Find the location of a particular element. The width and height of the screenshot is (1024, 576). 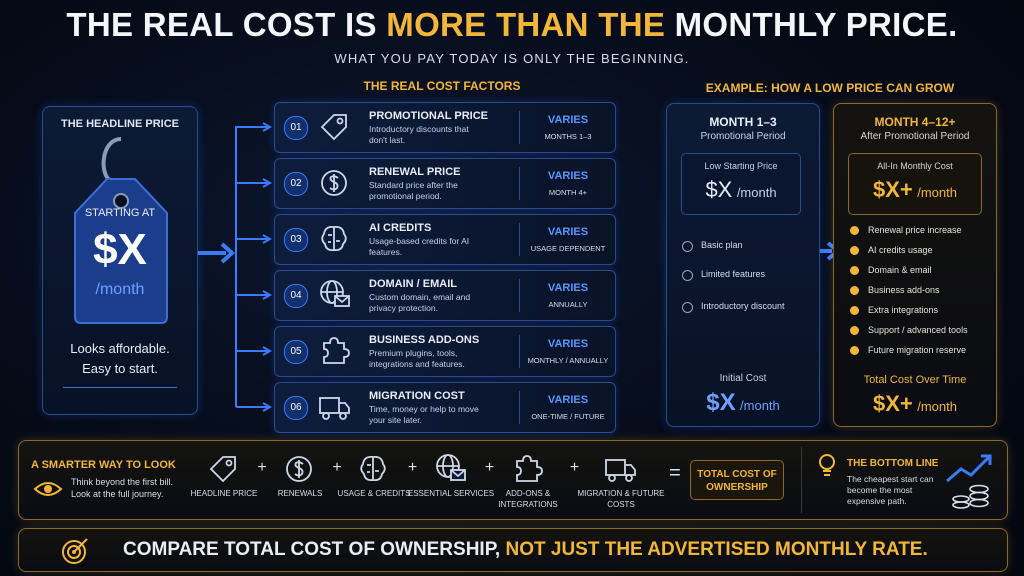

component-label: ESSENTIAL SERVICES is located at coordinates (451, 493).